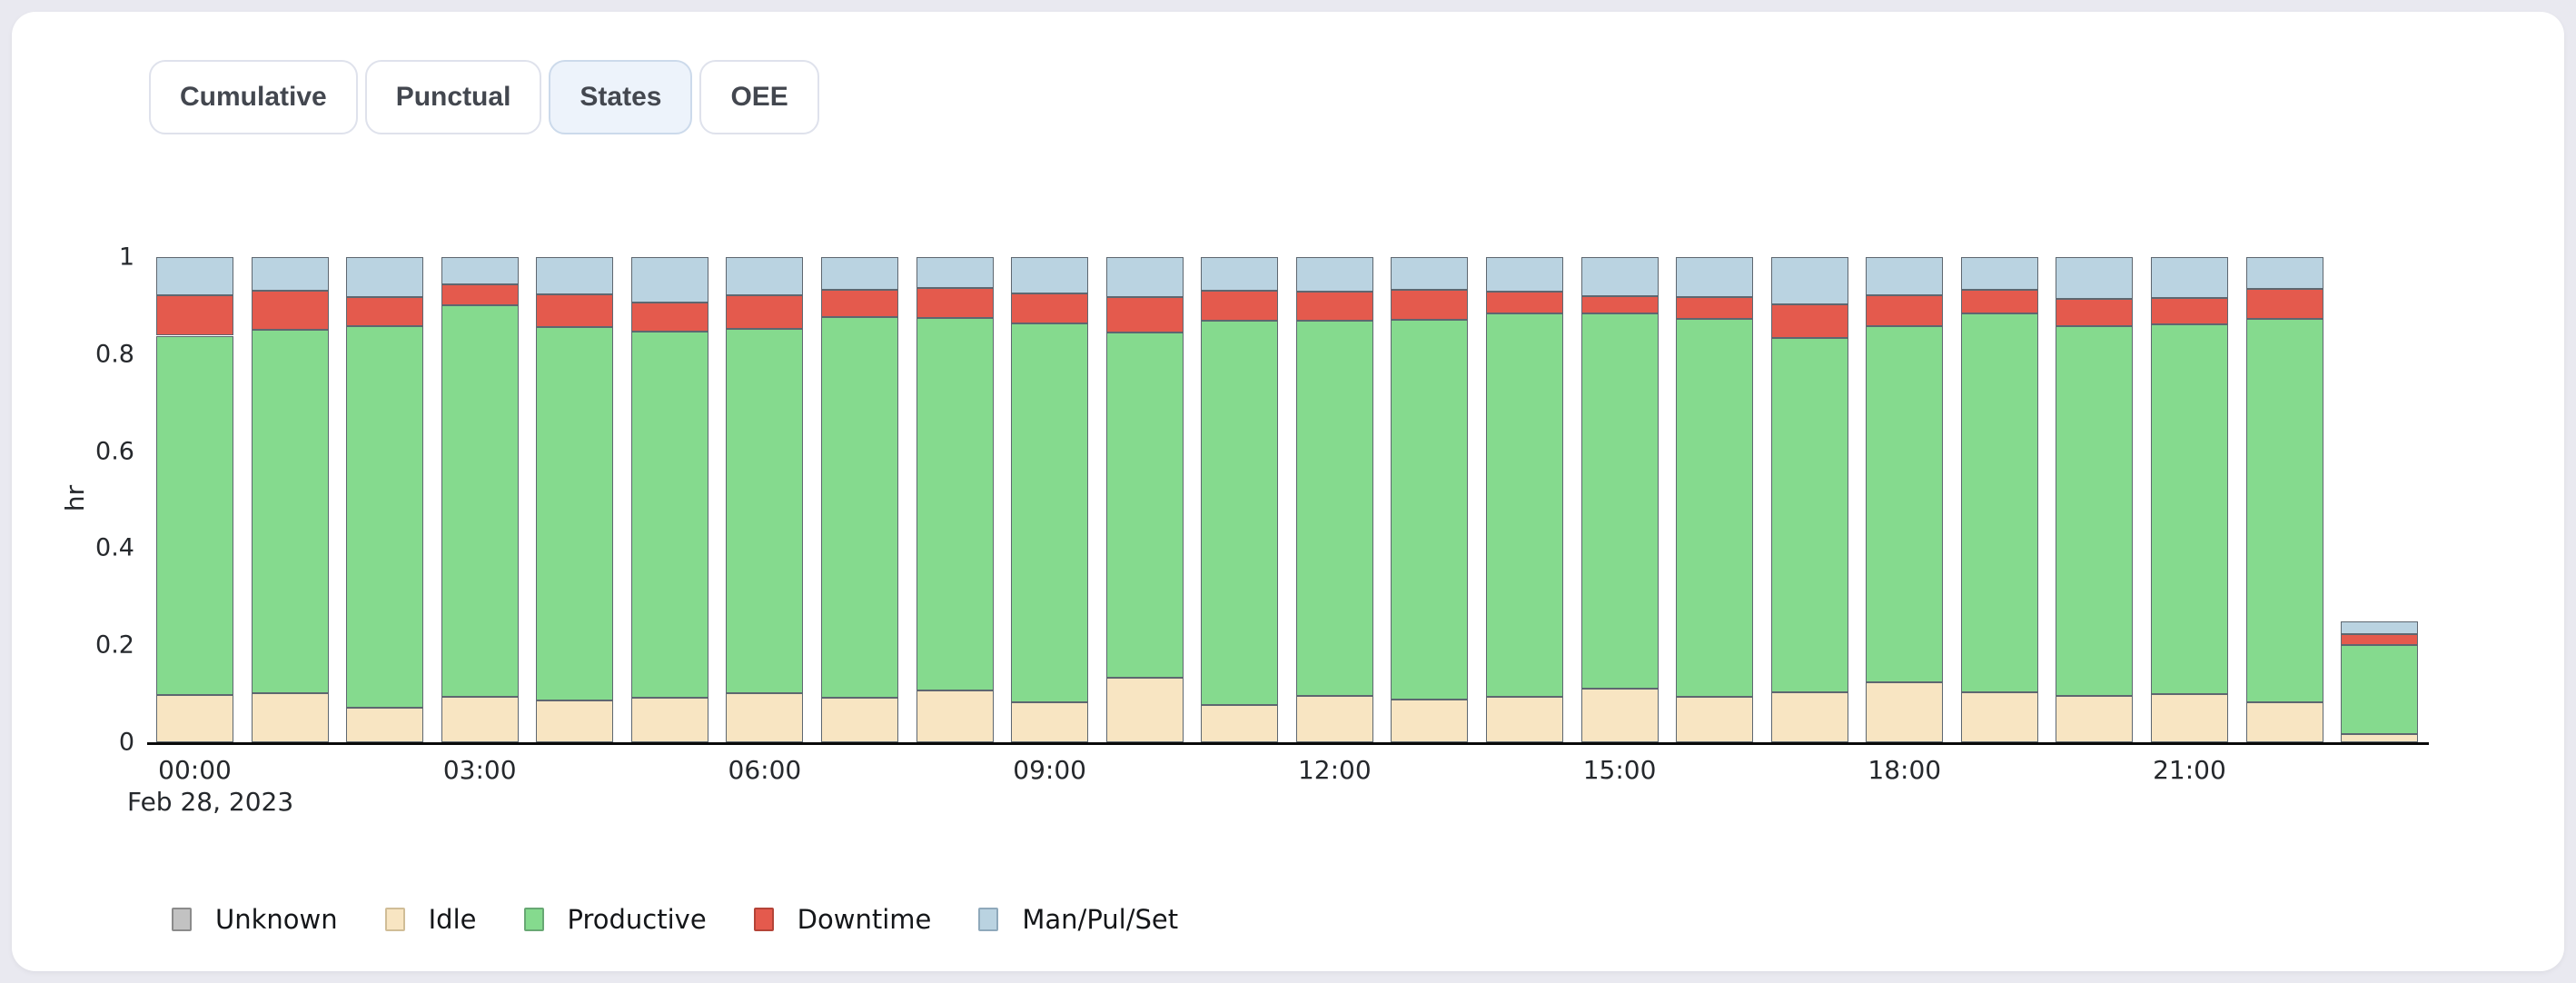  I want to click on tab-punctual: Punctual, so click(453, 97).